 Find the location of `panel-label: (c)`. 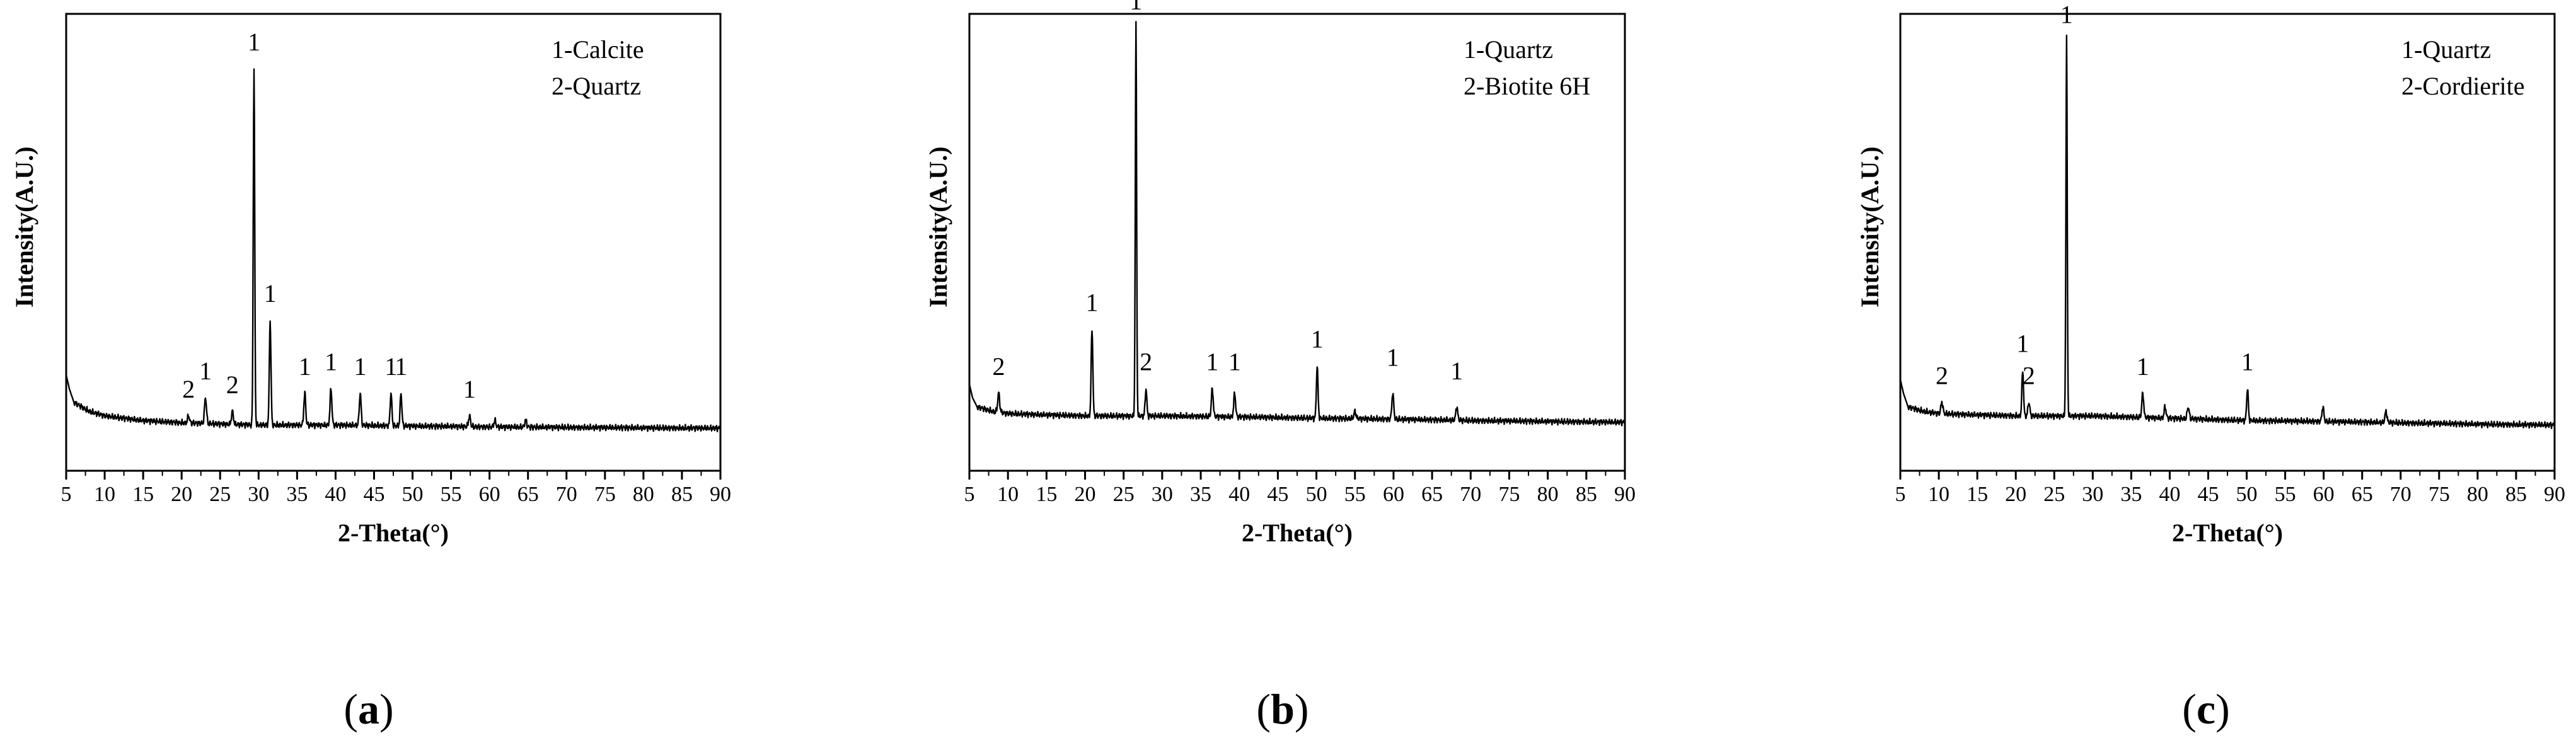

panel-label: (c) is located at coordinates (2206, 709).